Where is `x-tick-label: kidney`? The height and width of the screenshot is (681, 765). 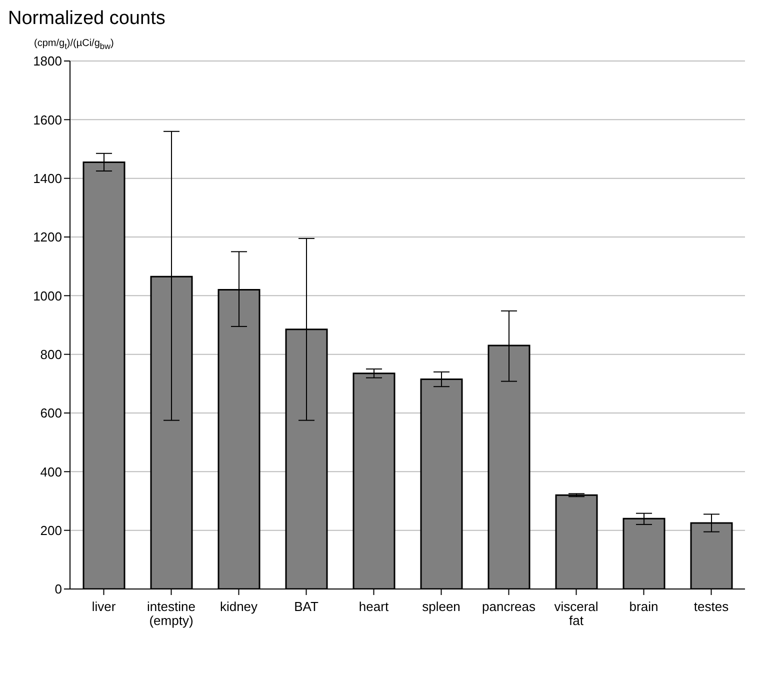 x-tick-label: kidney is located at coordinates (239, 606).